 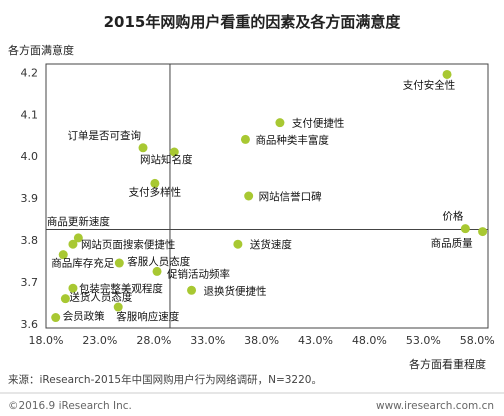 I want to click on x-axis-label: 各方面看重程度, so click(x=447, y=364).